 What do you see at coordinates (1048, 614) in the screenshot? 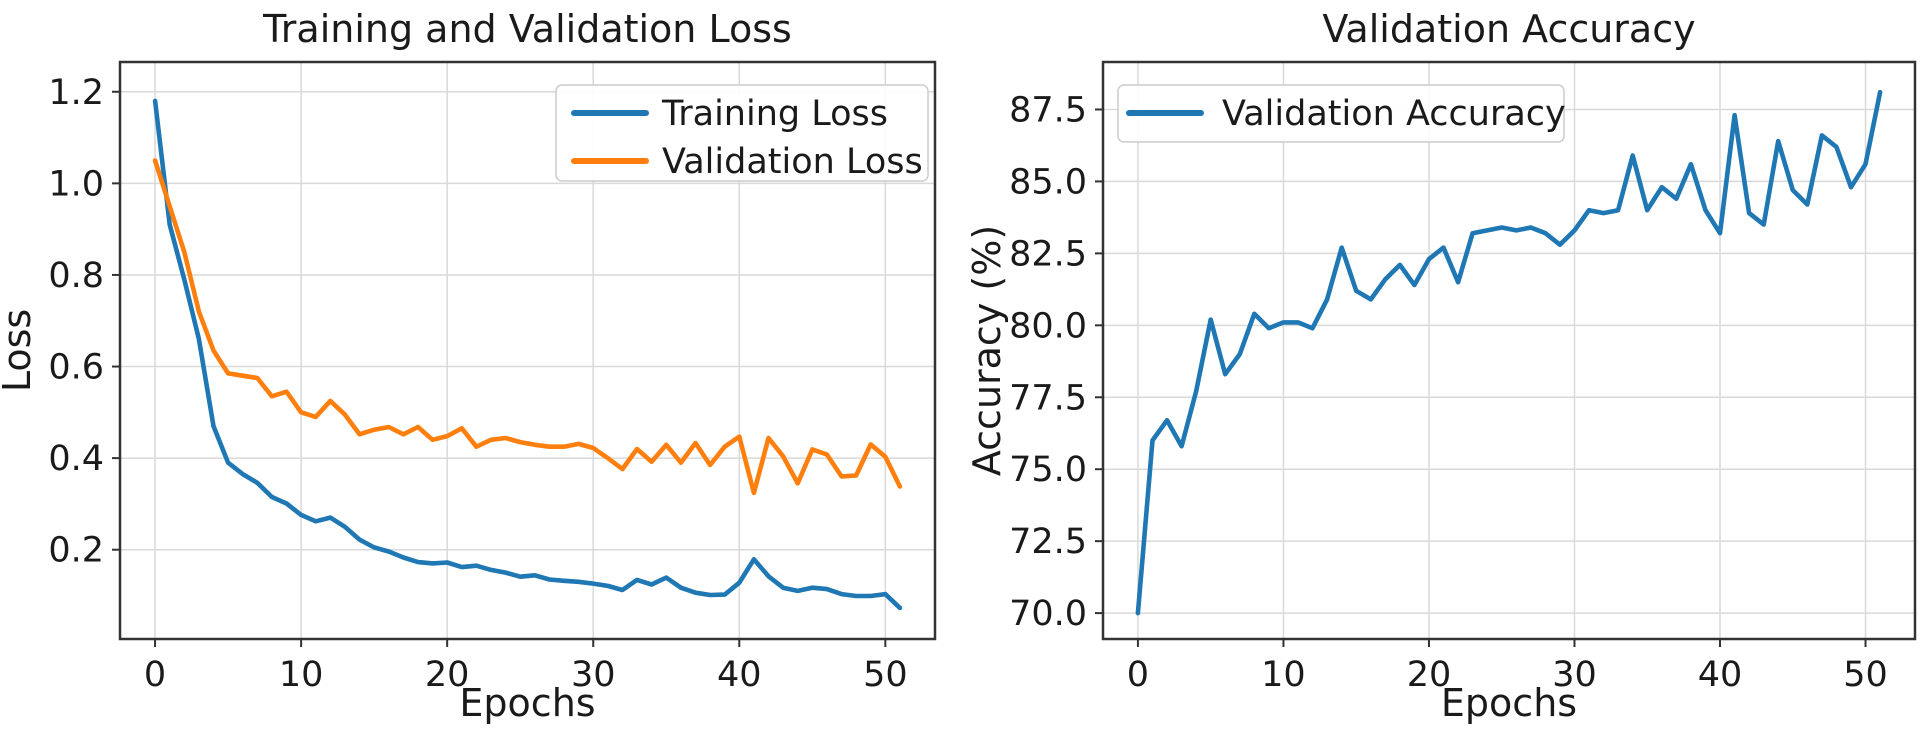
I see `y-tick-label: 70.0` at bounding box center [1048, 614].